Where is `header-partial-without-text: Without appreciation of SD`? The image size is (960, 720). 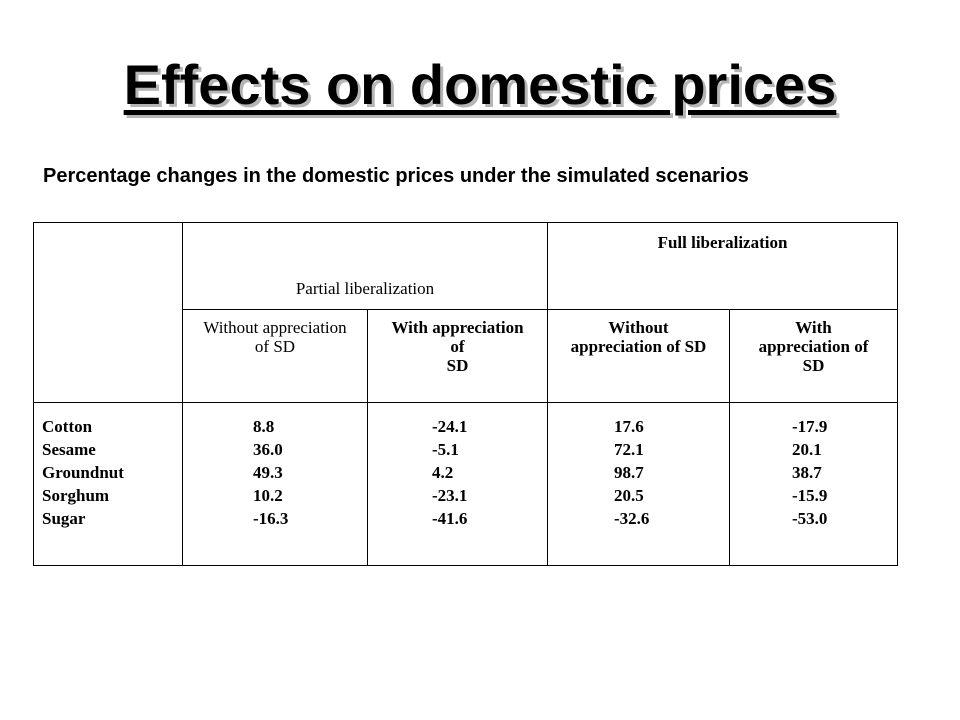 header-partial-without-text: Without appreciation of SD is located at coordinates (275, 337).